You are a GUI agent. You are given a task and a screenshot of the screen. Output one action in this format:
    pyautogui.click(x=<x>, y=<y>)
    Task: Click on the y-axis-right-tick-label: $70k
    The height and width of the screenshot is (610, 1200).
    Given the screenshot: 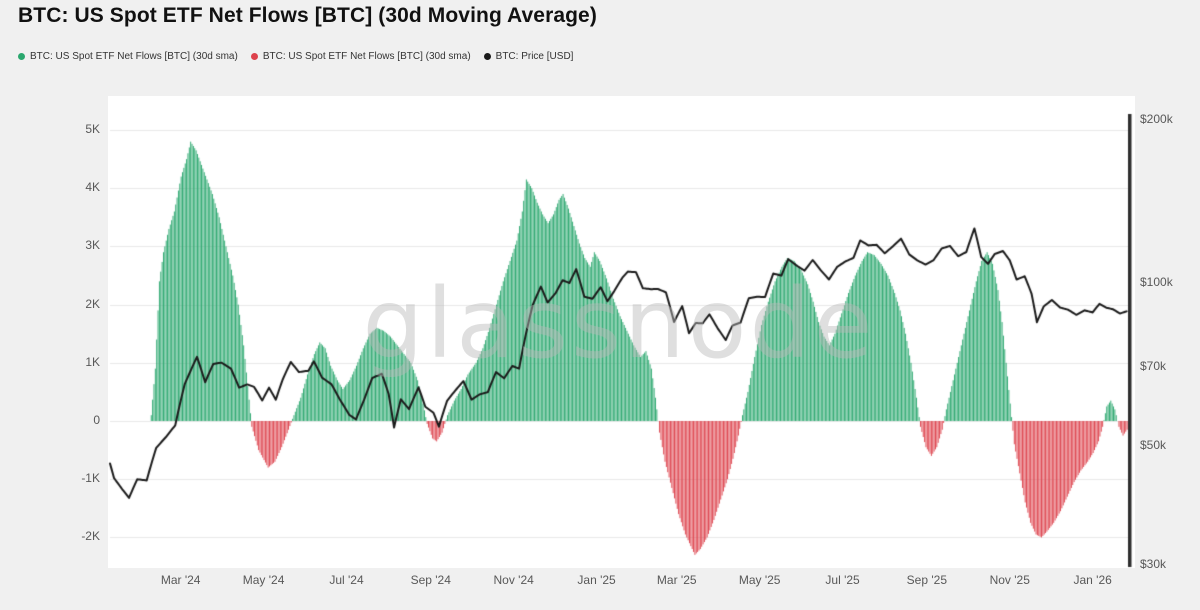 What is the action you would take?
    pyautogui.click(x=1153, y=365)
    